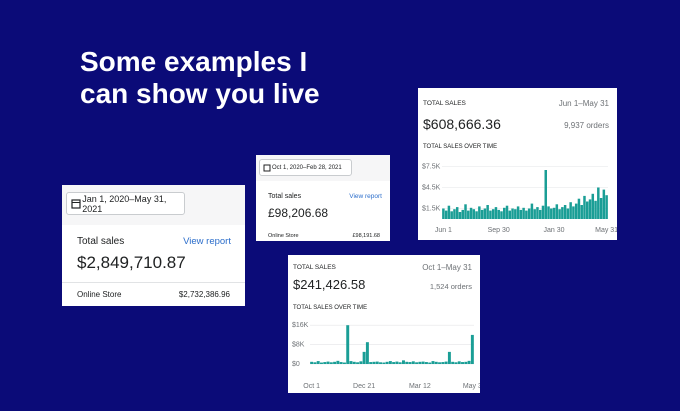  Describe the element at coordinates (462, 124) in the screenshot. I see `total: $608,666.36` at that location.